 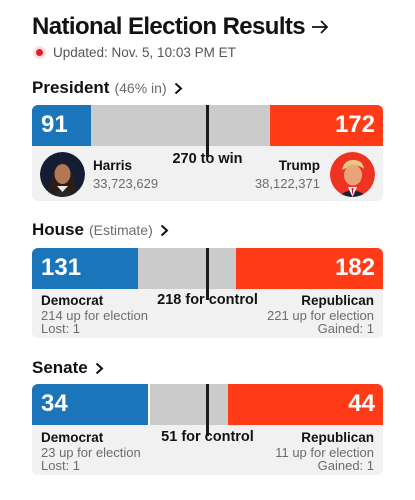 I want to click on house-section-link: House (Estimate), so click(x=100, y=230).